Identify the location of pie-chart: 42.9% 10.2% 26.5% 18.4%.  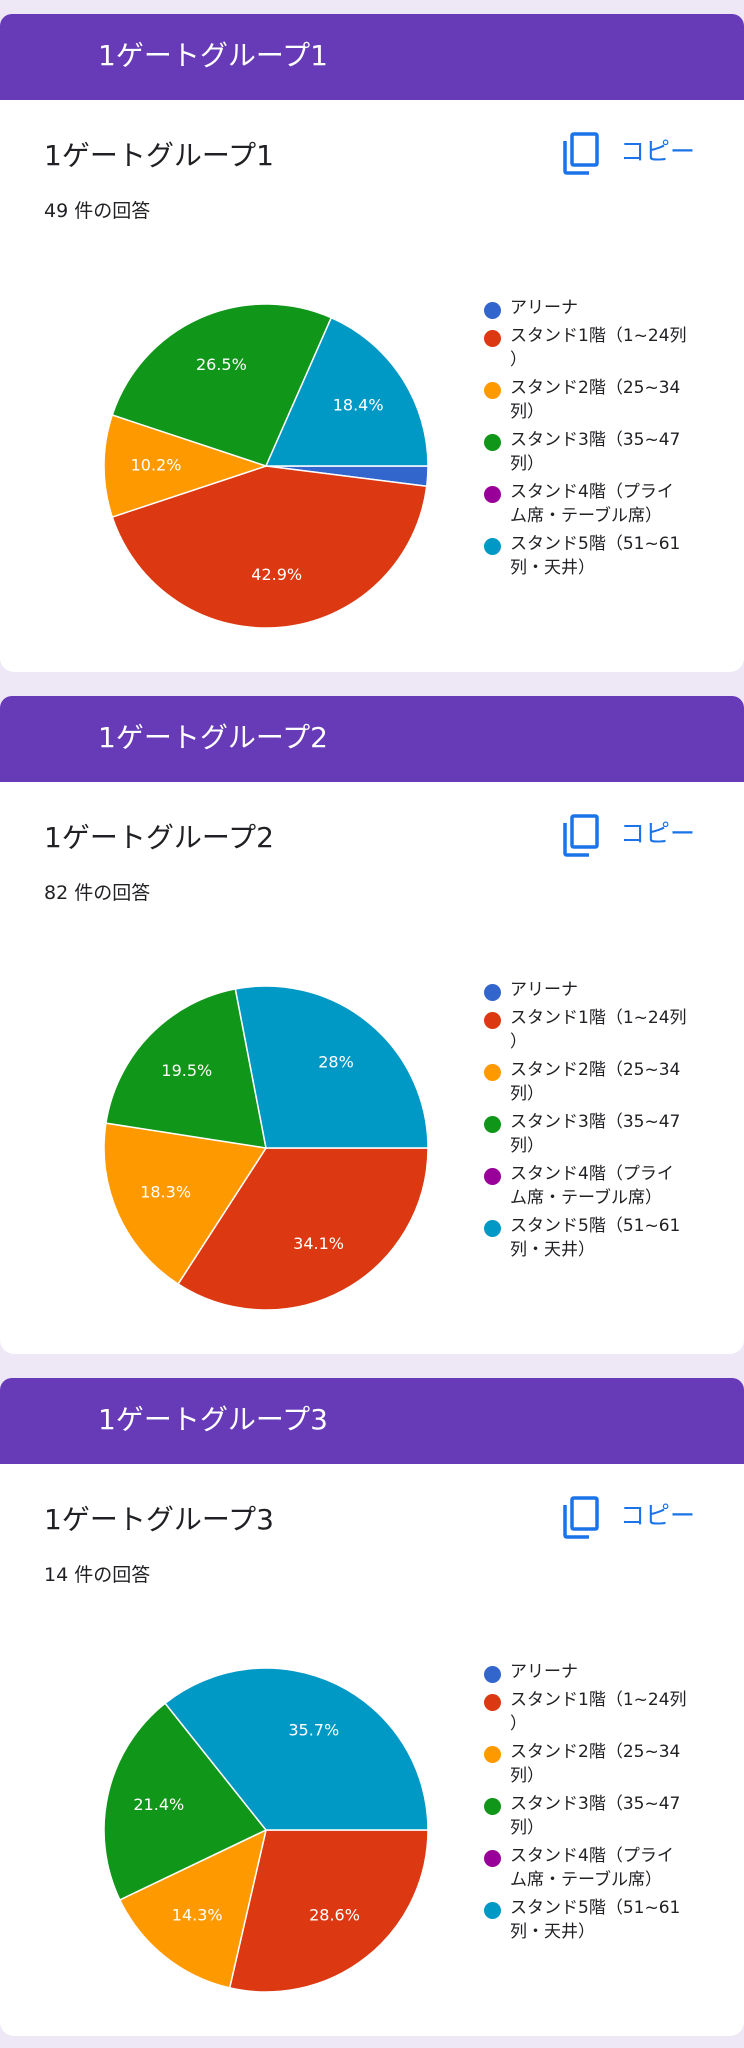
(266, 466).